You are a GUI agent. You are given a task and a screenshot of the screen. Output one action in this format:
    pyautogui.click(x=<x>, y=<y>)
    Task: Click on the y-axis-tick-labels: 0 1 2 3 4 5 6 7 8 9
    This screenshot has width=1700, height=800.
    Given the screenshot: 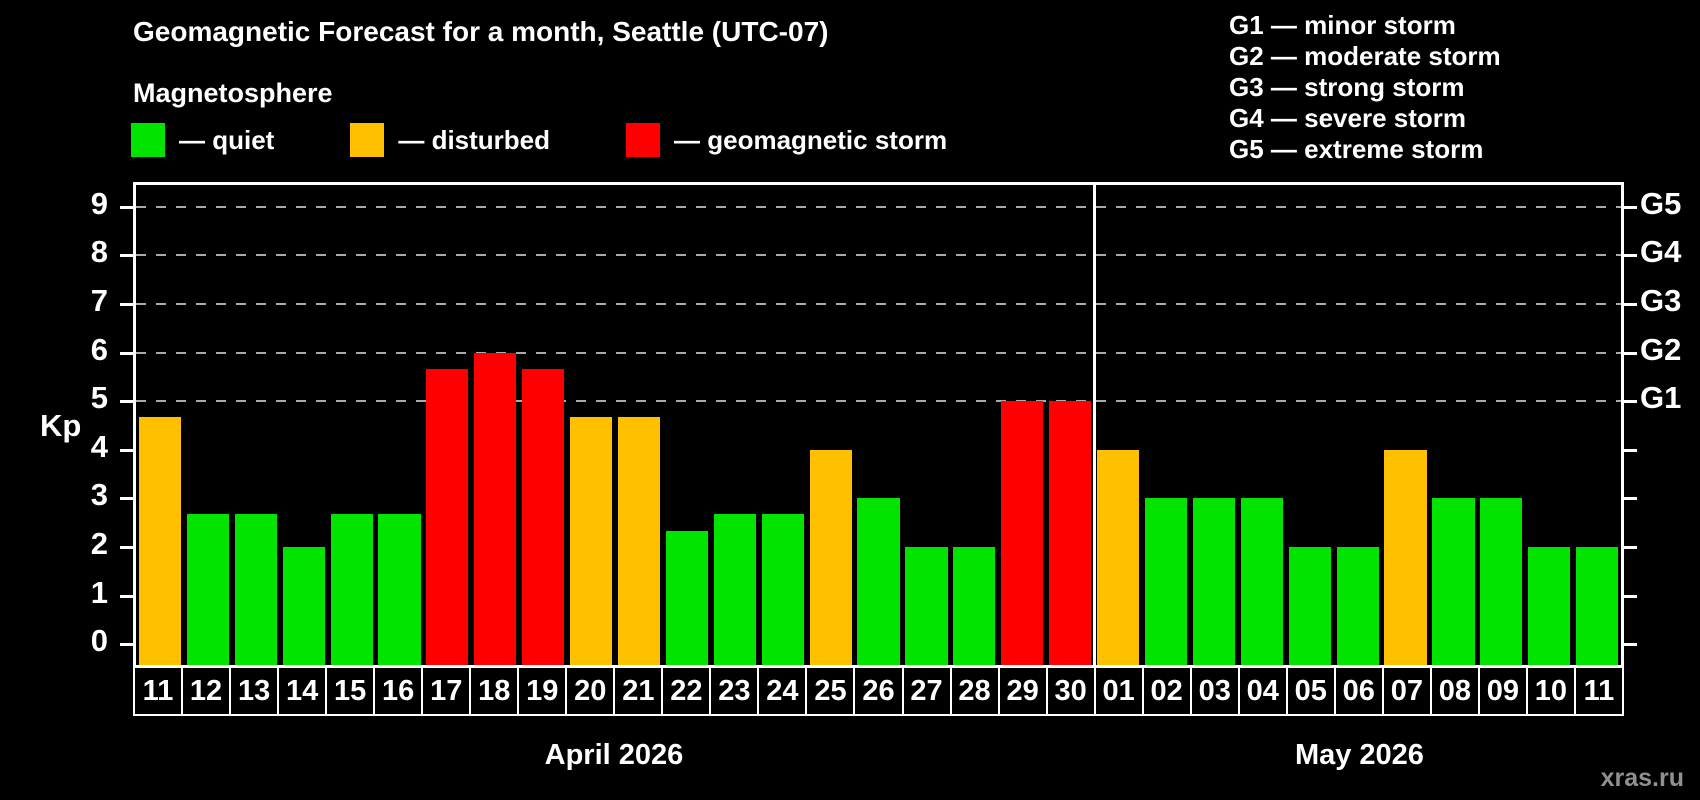 What is the action you would take?
    pyautogui.click(x=64, y=422)
    